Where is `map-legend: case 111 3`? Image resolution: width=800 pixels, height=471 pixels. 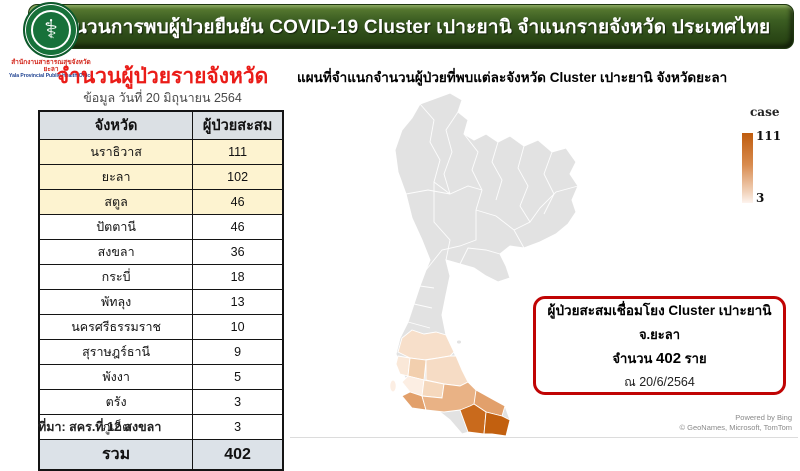
map-legend: case 111 3 is located at coordinates (768, 155).